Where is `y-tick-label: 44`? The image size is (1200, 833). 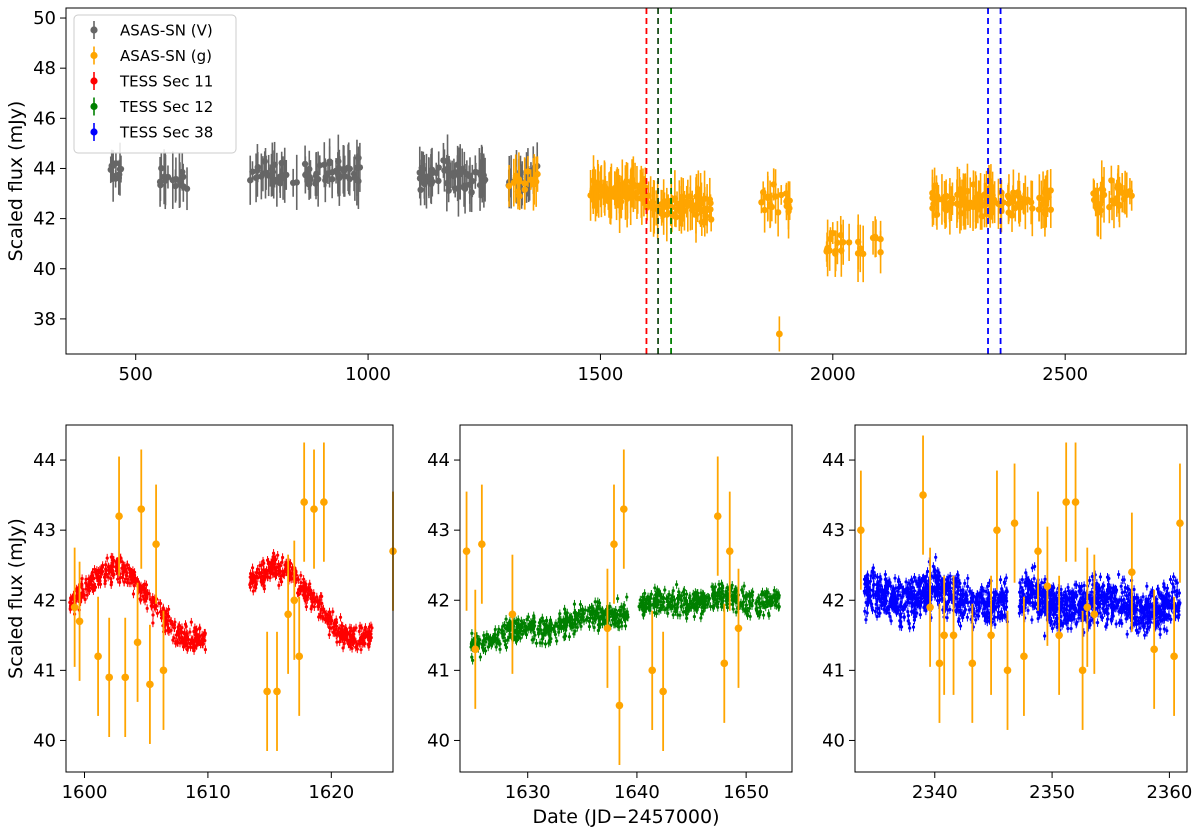
y-tick-label: 44 is located at coordinates (44, 460).